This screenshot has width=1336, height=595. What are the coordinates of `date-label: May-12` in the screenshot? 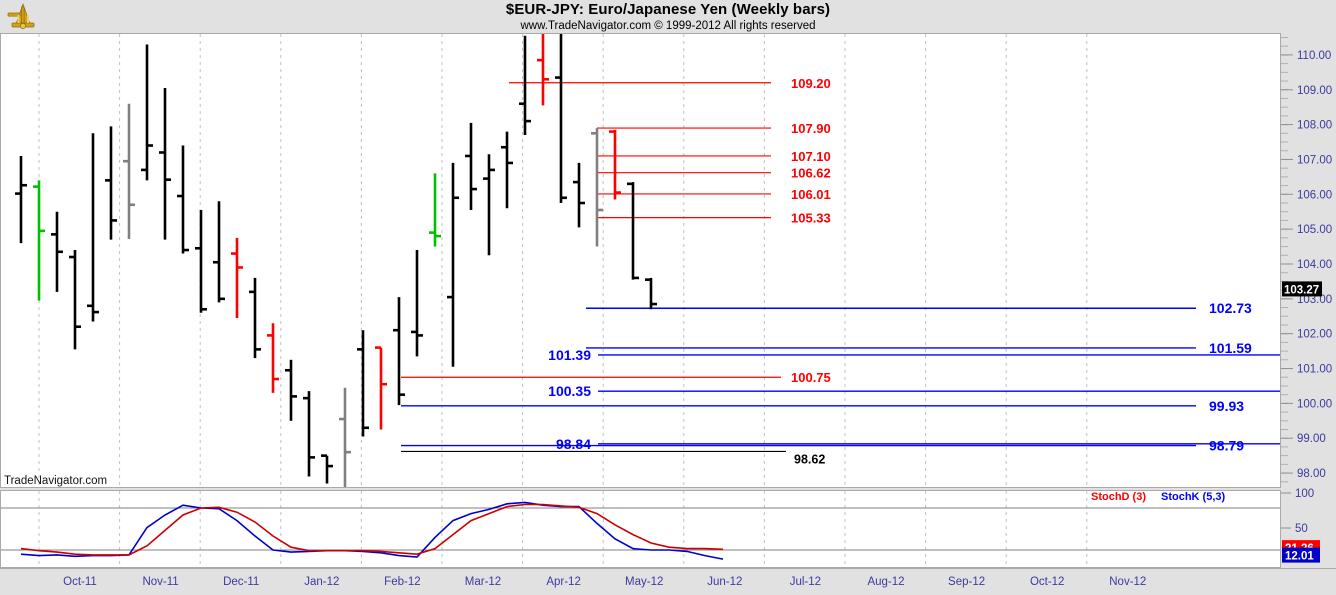 It's located at (644, 582).